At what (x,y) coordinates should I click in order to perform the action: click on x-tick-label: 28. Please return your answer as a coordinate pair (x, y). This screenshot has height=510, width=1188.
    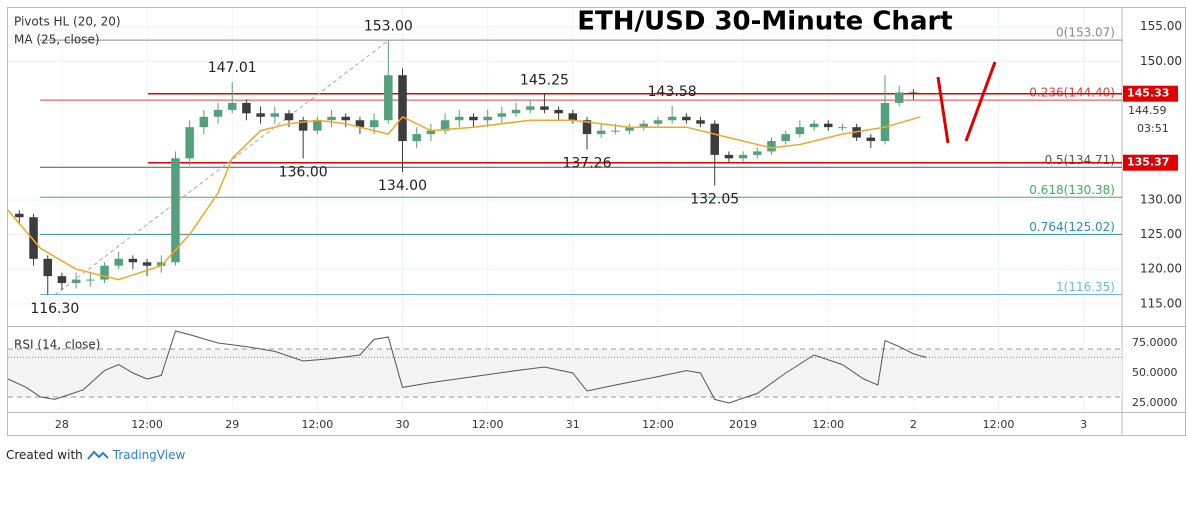
    Looking at the image, I should click on (62, 424).